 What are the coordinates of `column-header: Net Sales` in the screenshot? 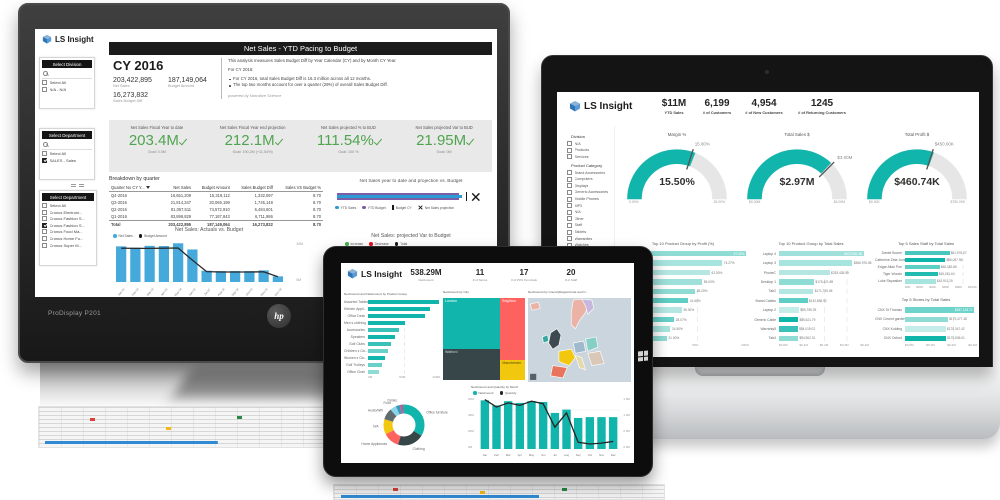 It's located at (177, 188).